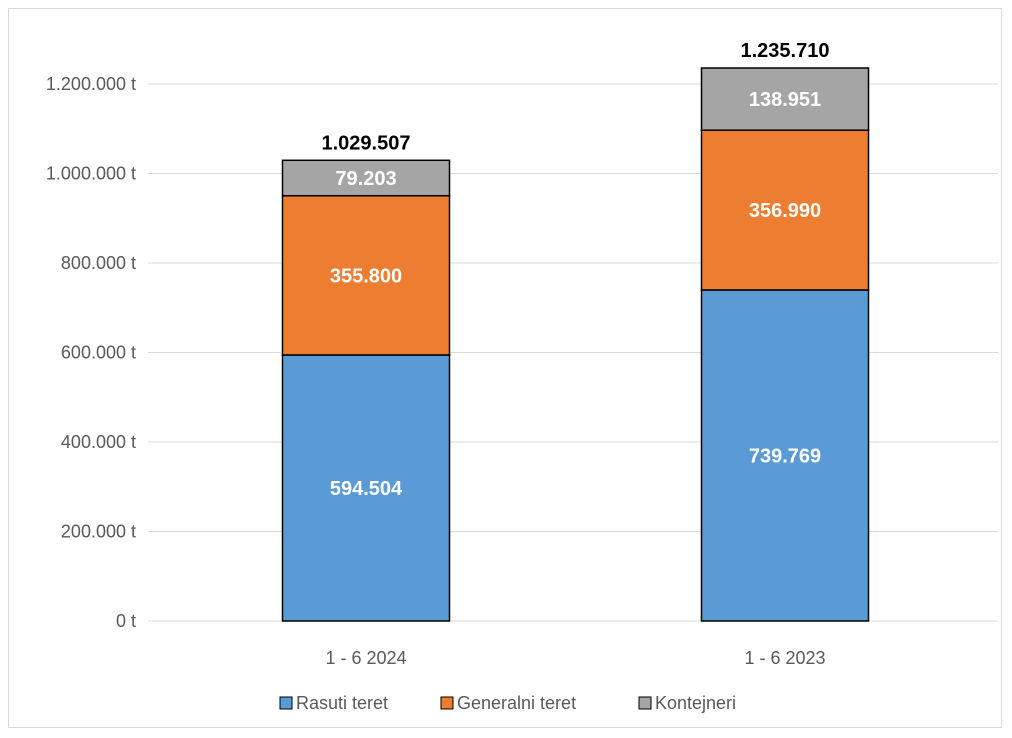  I want to click on y-tick-label: 800.000 t, so click(98, 263).